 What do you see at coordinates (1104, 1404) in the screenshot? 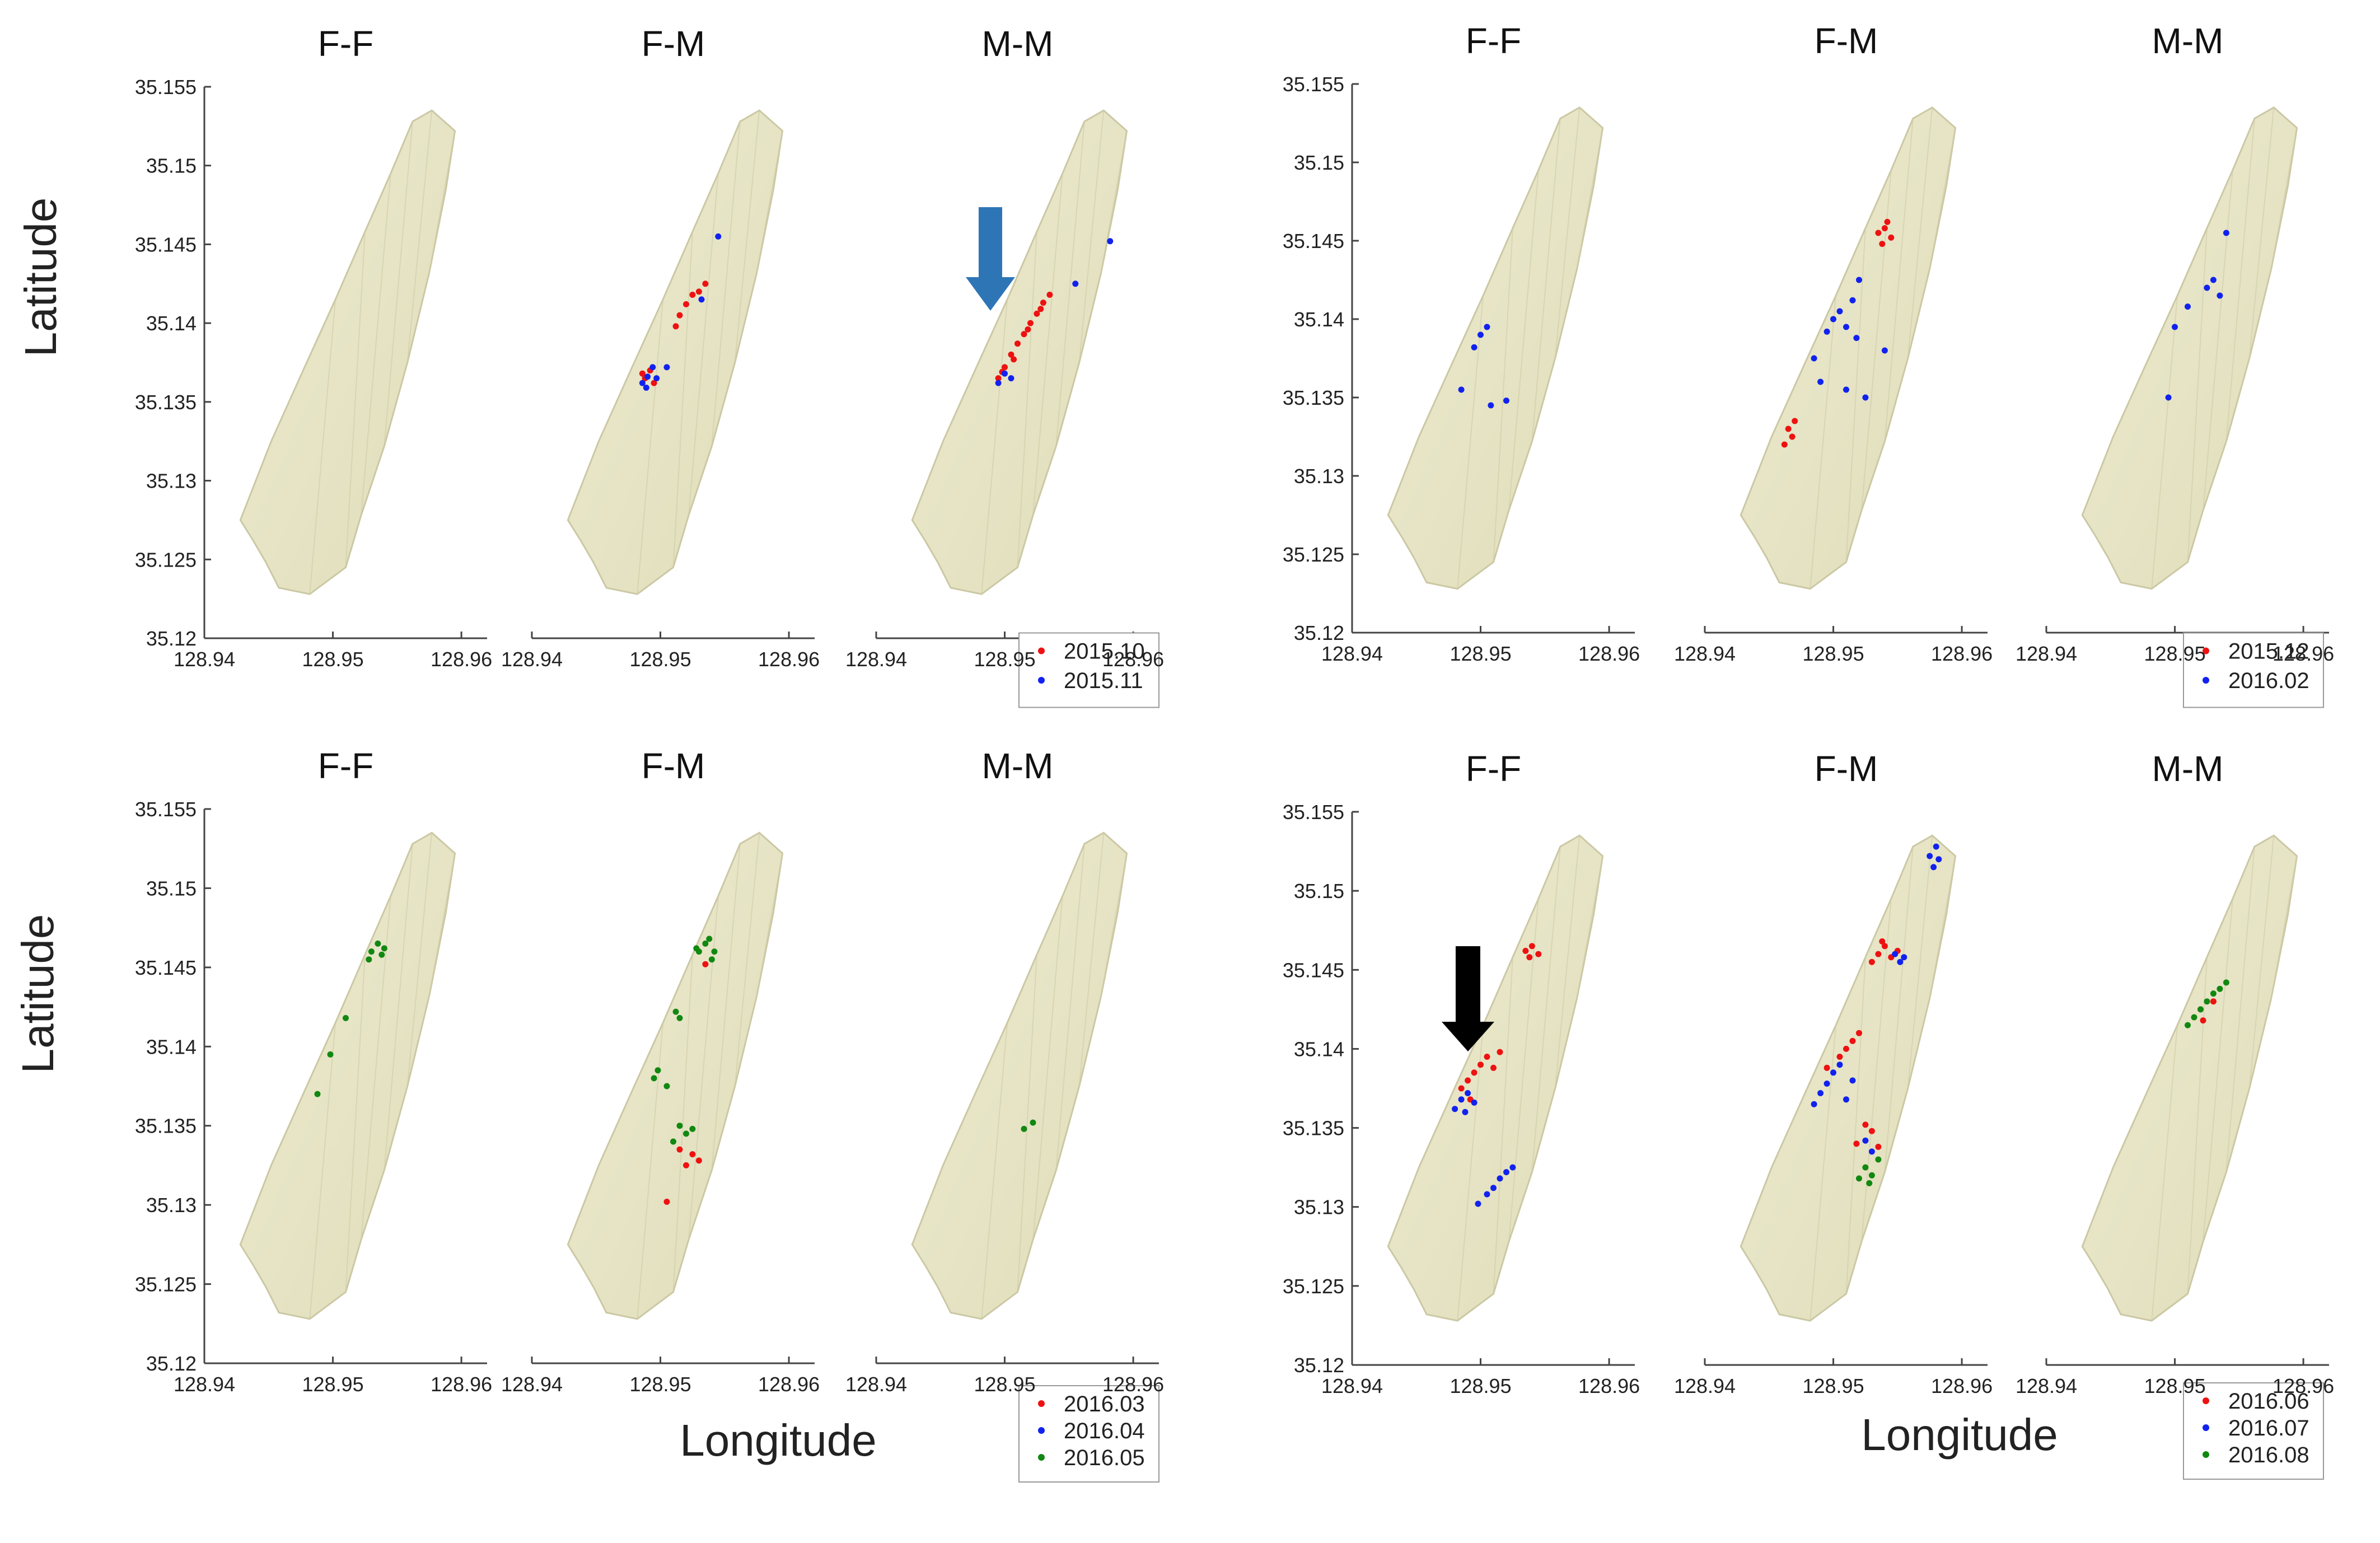
I see `legend-label: 2016.03` at bounding box center [1104, 1404].